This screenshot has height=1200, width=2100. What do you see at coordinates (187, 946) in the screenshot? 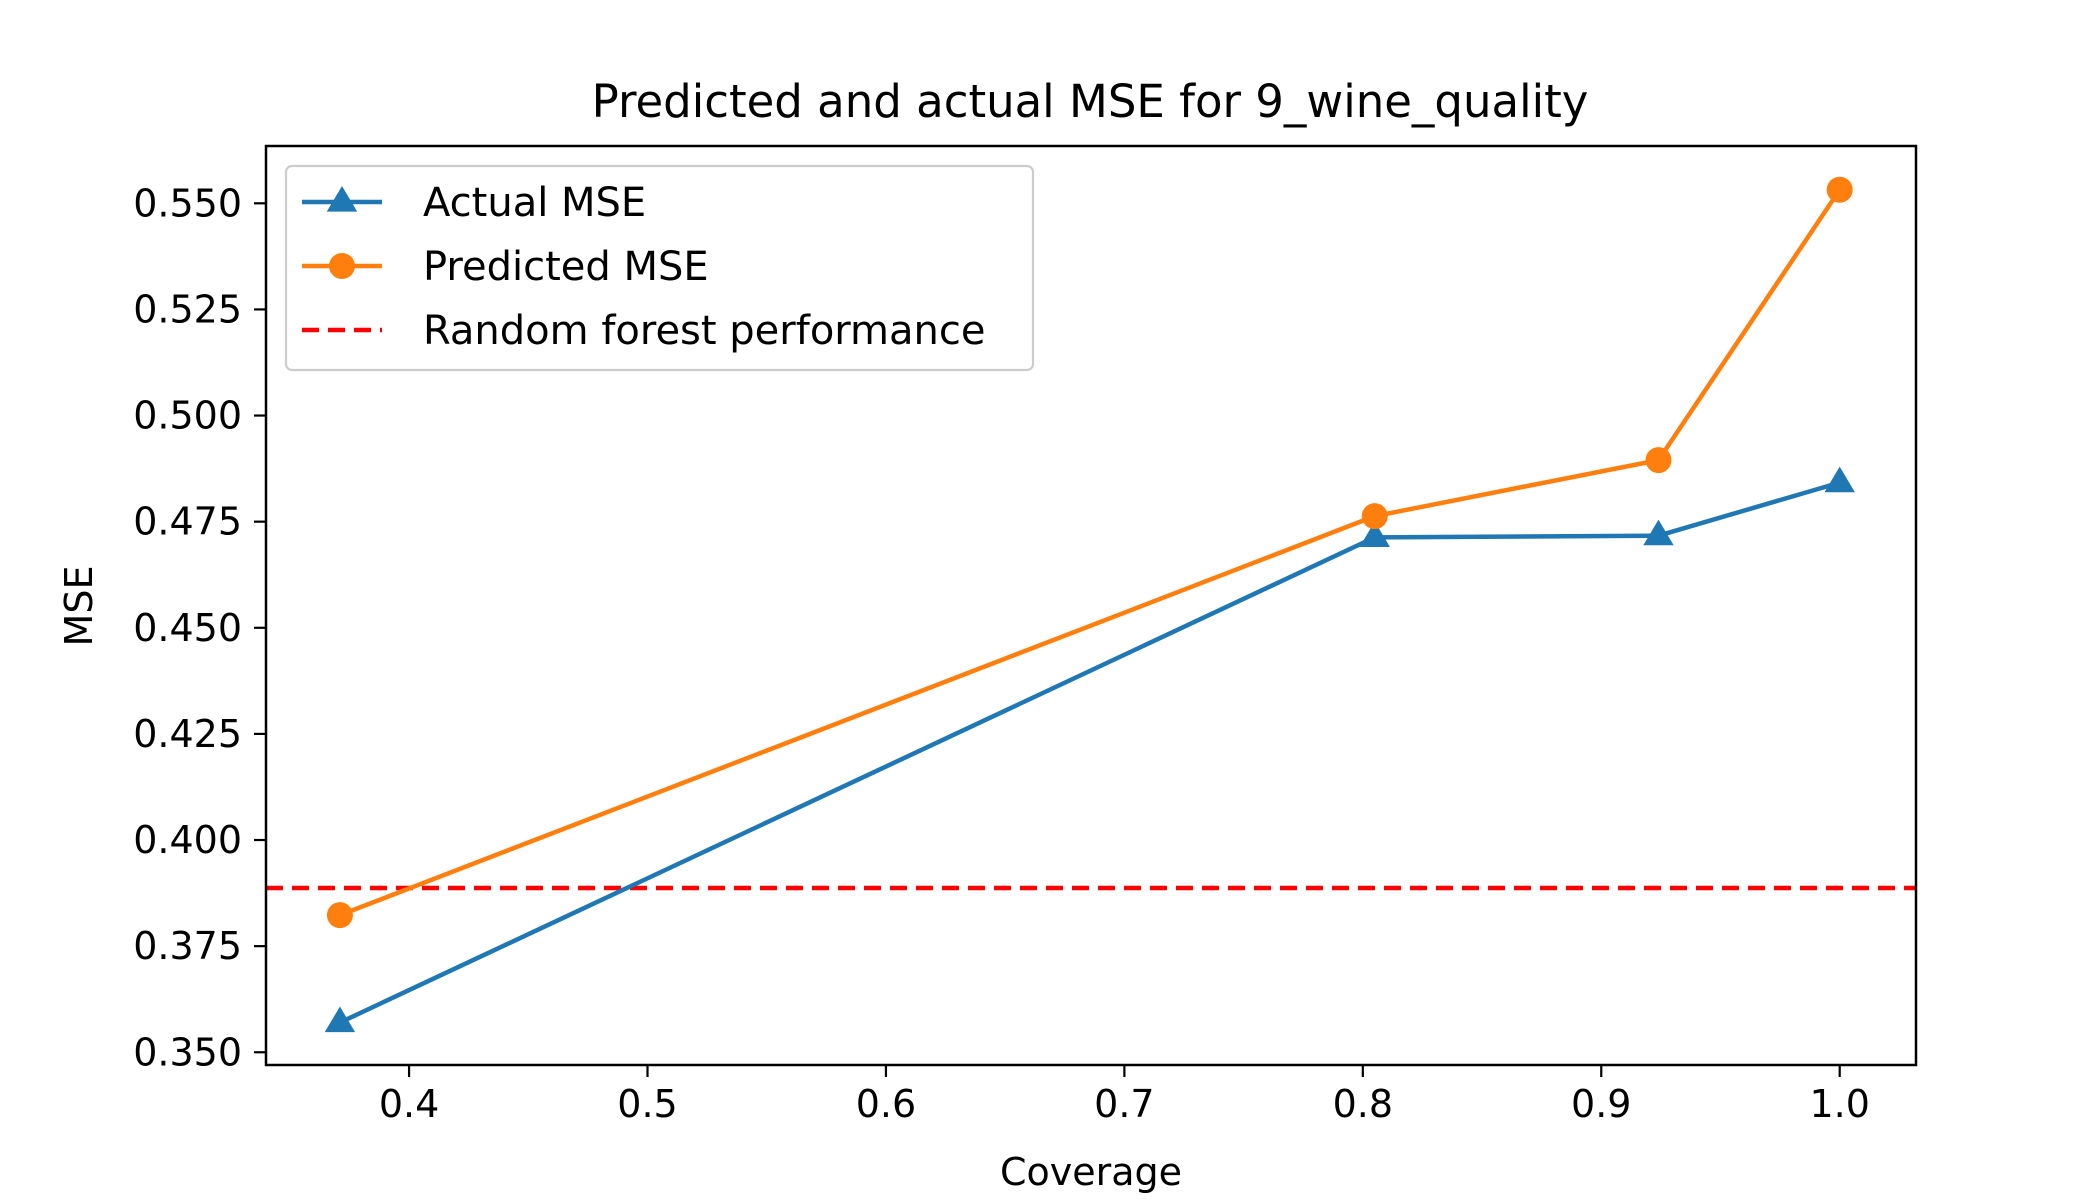
I see `y-tick-label-1: 0.375` at bounding box center [187, 946].